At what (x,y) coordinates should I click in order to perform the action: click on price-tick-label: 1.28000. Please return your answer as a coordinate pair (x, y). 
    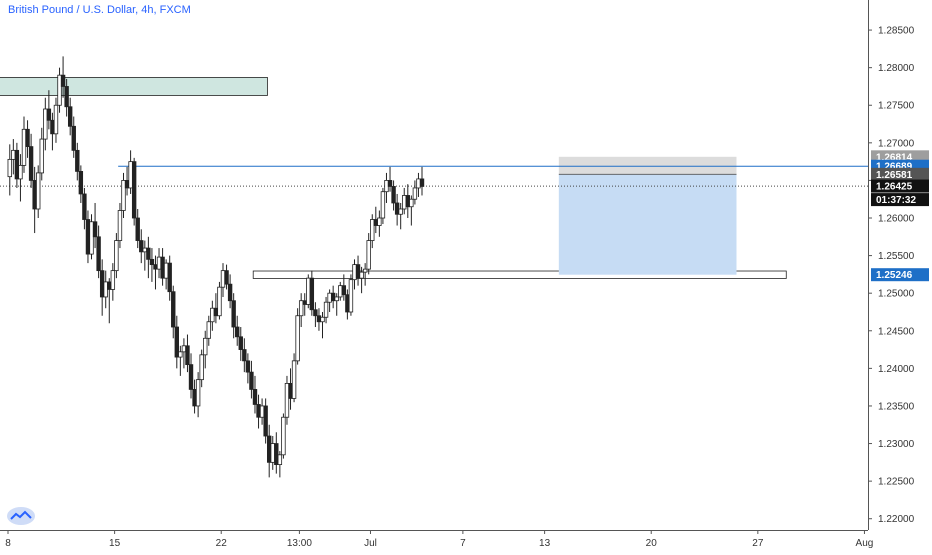
    Looking at the image, I should click on (896, 68).